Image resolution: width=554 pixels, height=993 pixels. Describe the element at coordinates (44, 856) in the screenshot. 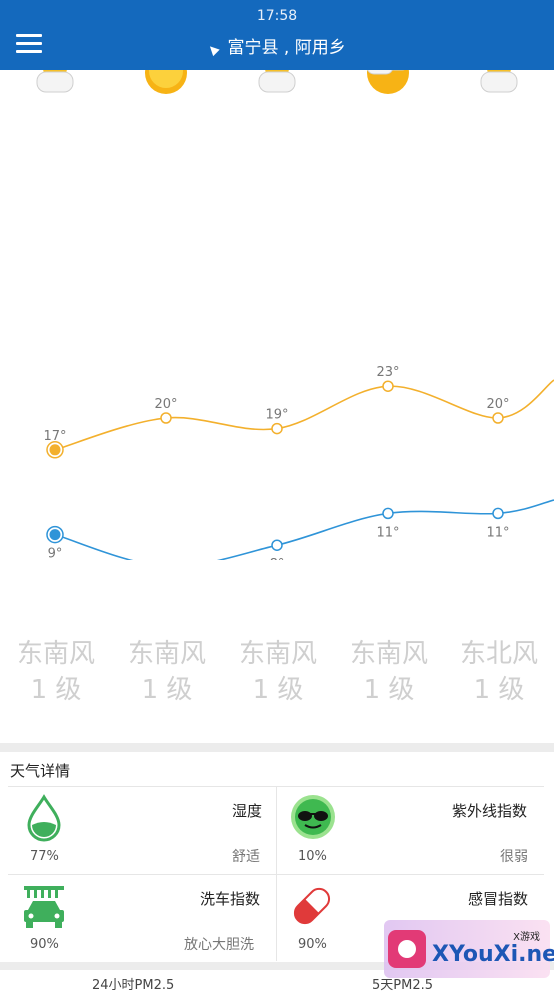

I see `humidity-value: 77%` at that location.